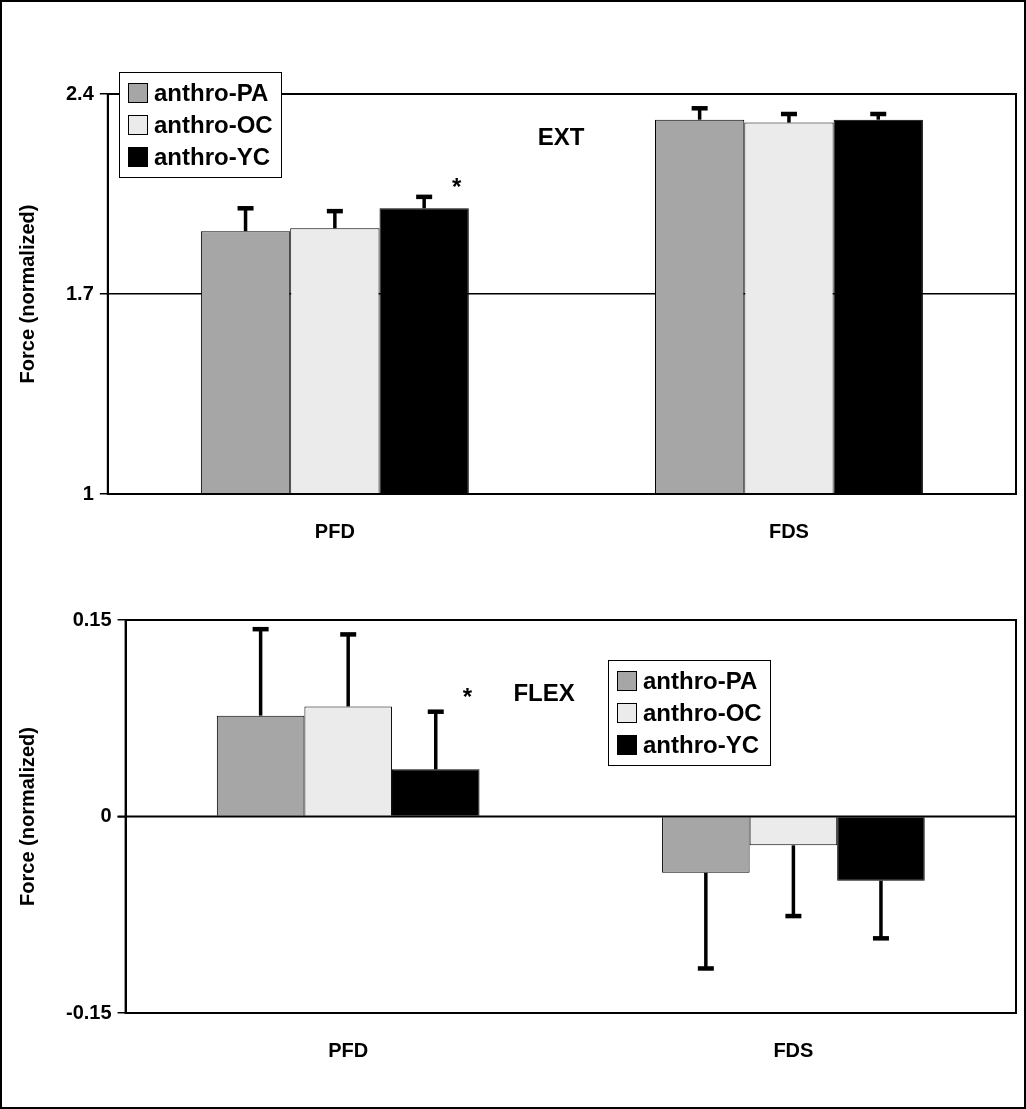 The width and height of the screenshot is (1026, 1109). Describe the element at coordinates (80, 92) in the screenshot. I see `y-tick-label: 2.4` at that location.